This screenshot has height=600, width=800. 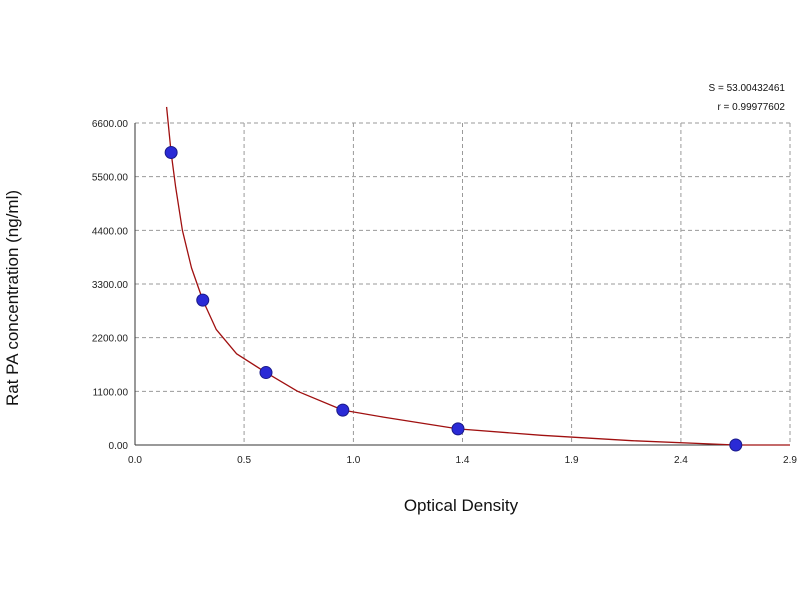 What do you see at coordinates (110, 124) in the screenshot?
I see `y-tick-label: 6600.00` at bounding box center [110, 124].